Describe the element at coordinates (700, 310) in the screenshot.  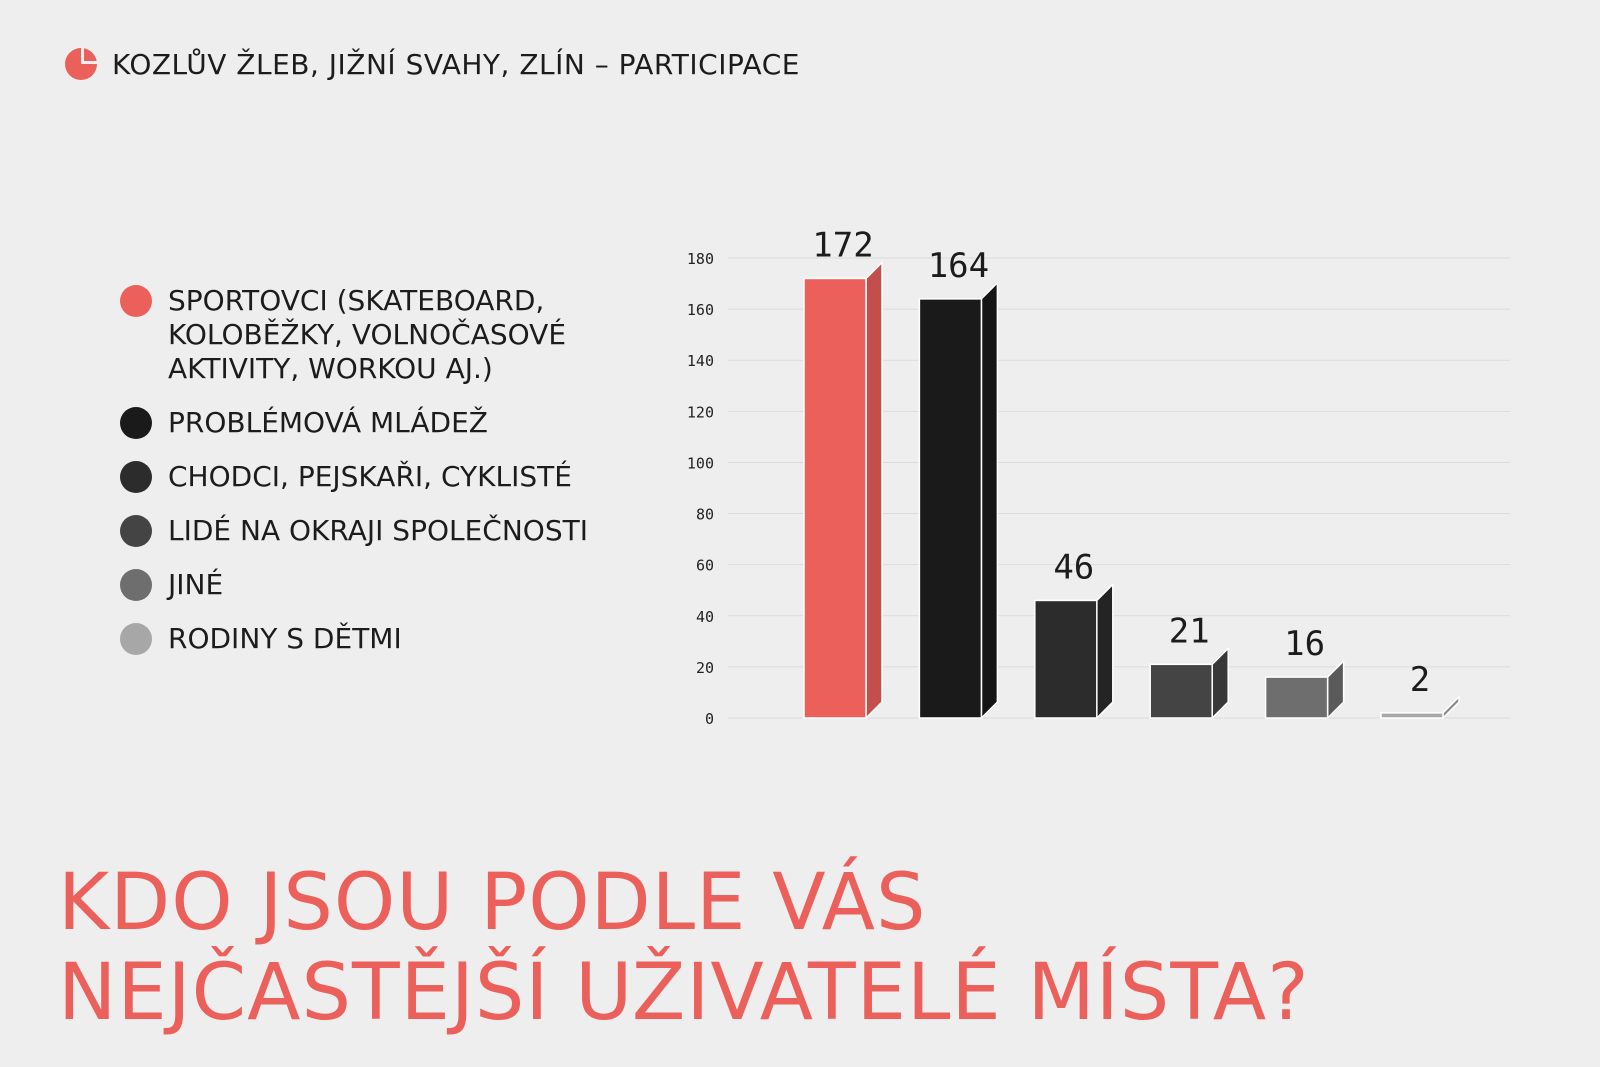
I see `y-tick-label: 160` at that location.